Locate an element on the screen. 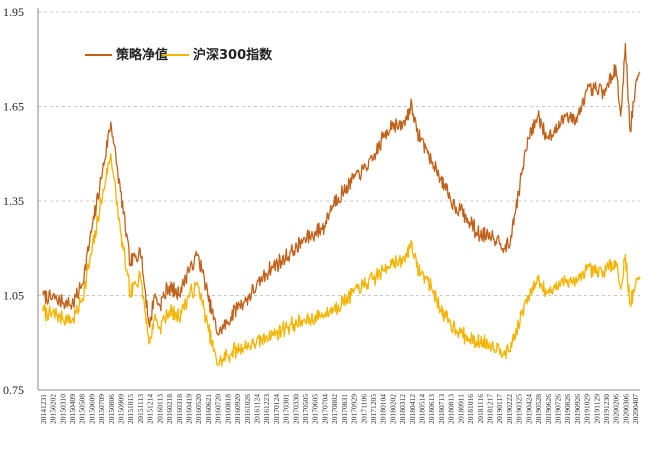 Image resolution: width=648 pixels, height=467 pixels. x-tick-label: 20151113 is located at coordinates (140, 409).